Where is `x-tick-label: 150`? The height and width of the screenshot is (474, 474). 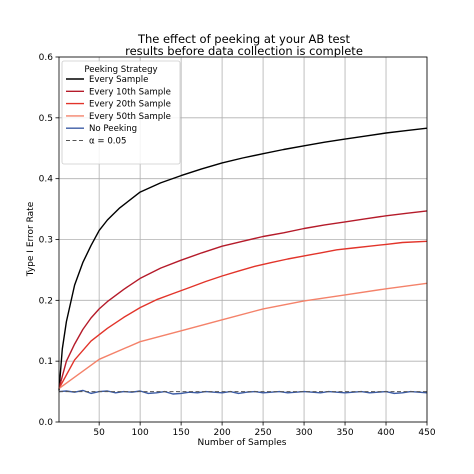
x-tick-label: 150 is located at coordinates (181, 433).